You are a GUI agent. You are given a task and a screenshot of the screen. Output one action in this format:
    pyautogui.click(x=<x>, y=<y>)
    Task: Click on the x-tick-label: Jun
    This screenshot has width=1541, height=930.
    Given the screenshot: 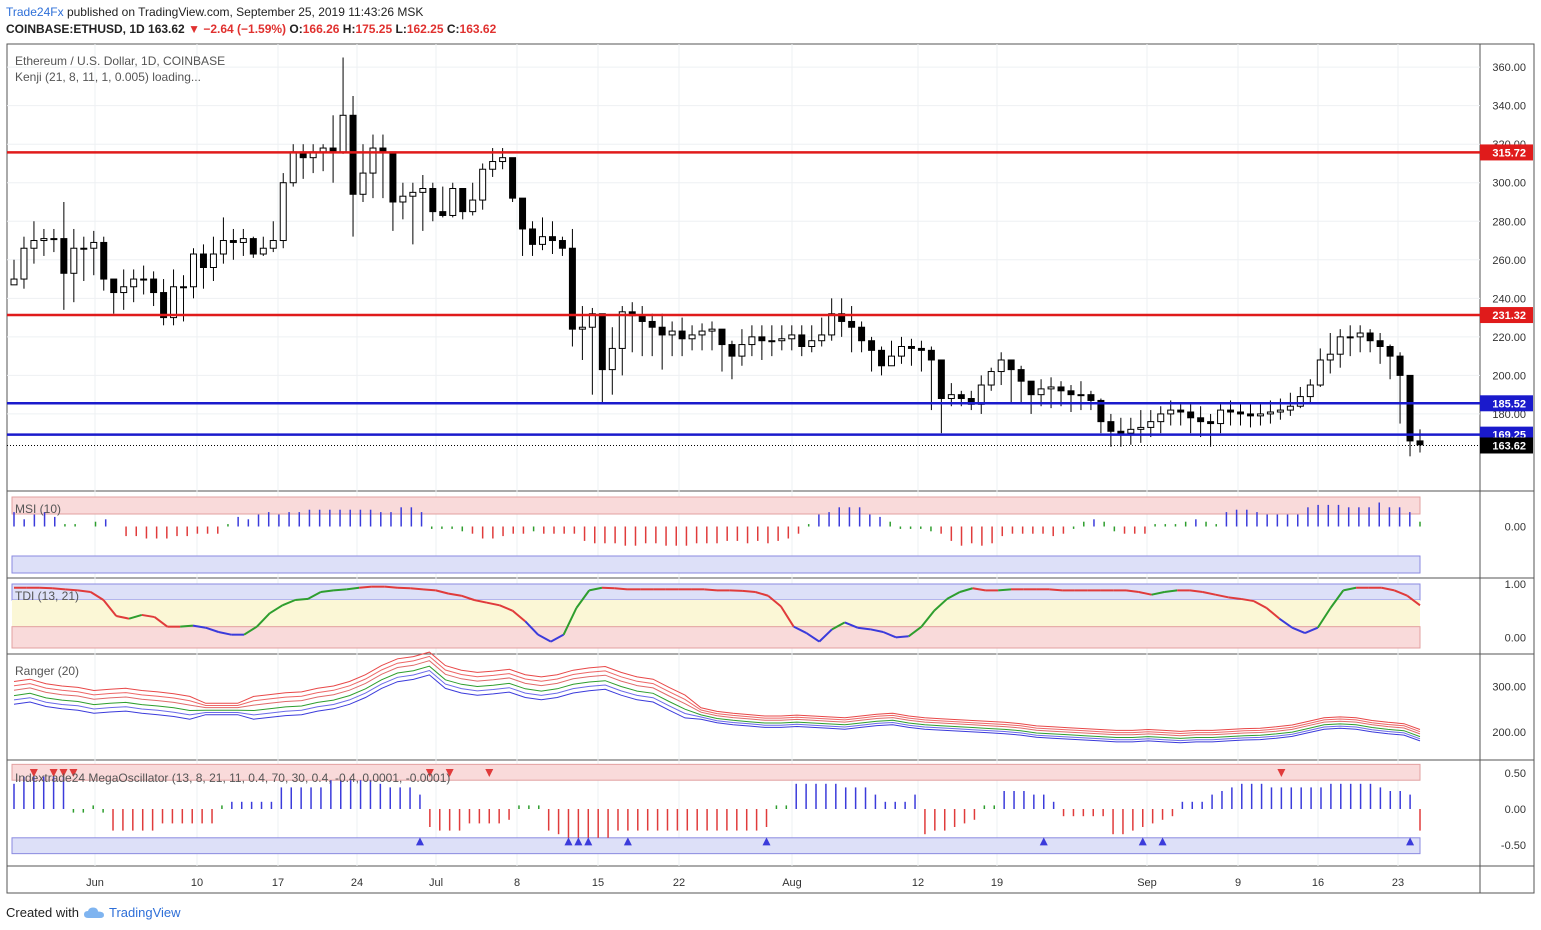 What is the action you would take?
    pyautogui.click(x=95, y=883)
    